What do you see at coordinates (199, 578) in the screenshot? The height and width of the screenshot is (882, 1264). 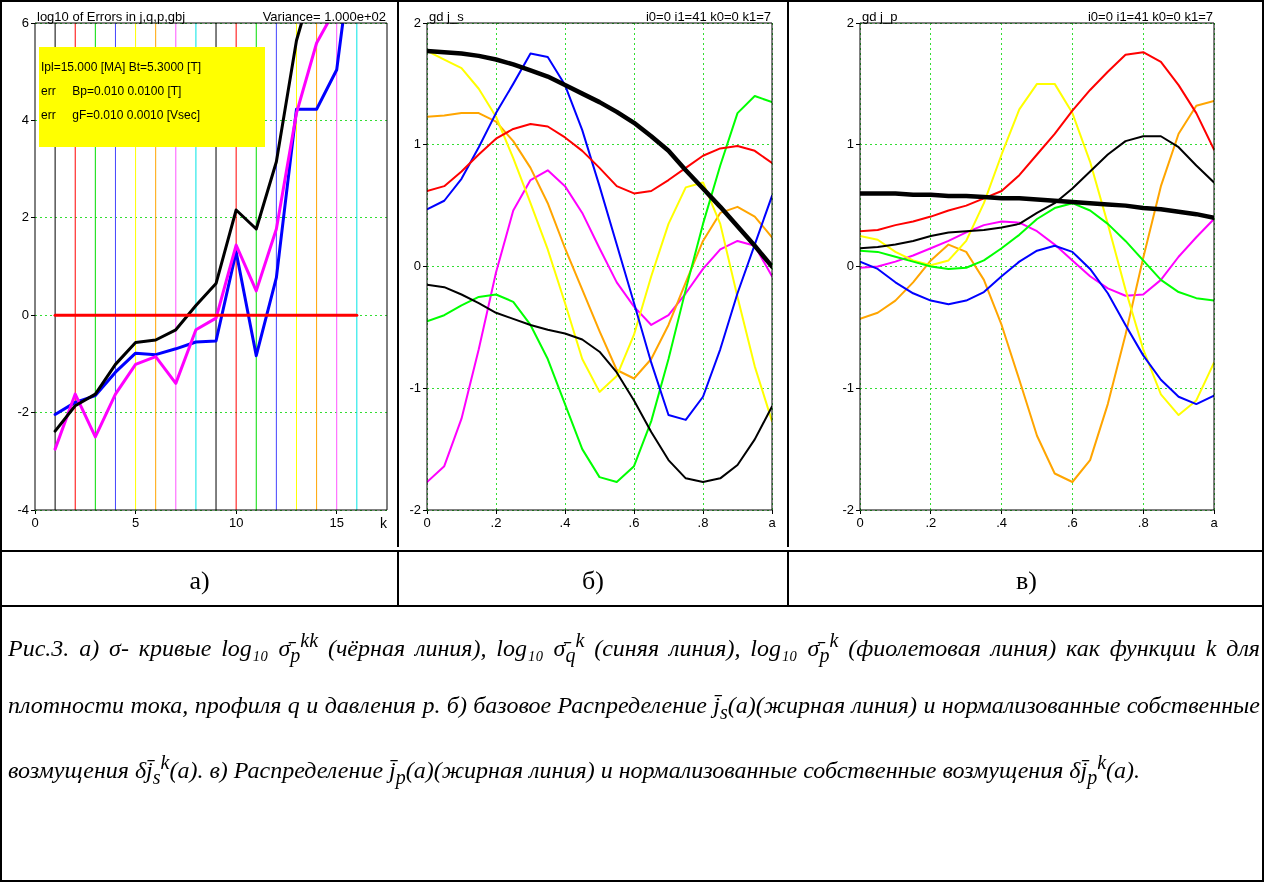 I see `text: а)` at bounding box center [199, 578].